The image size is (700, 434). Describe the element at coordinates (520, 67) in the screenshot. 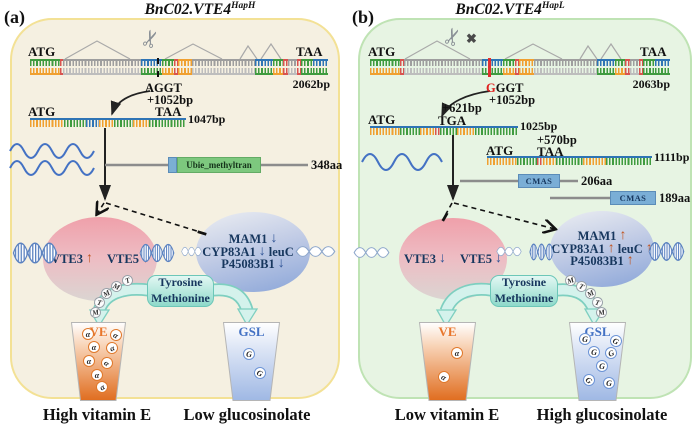

I see `gene-bar-full-b` at that location.